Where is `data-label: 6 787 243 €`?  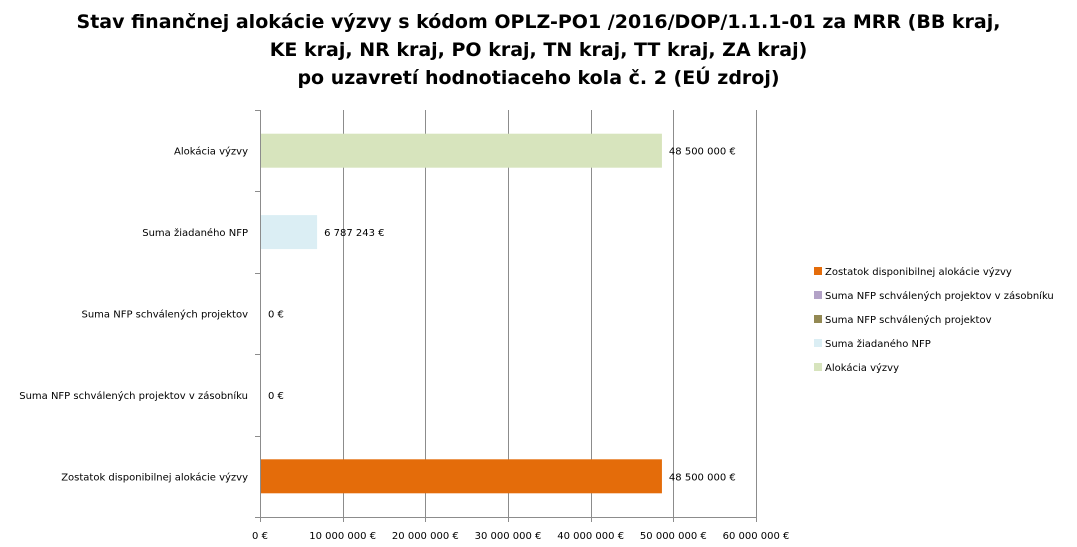 data-label: 6 787 243 € is located at coordinates (354, 233).